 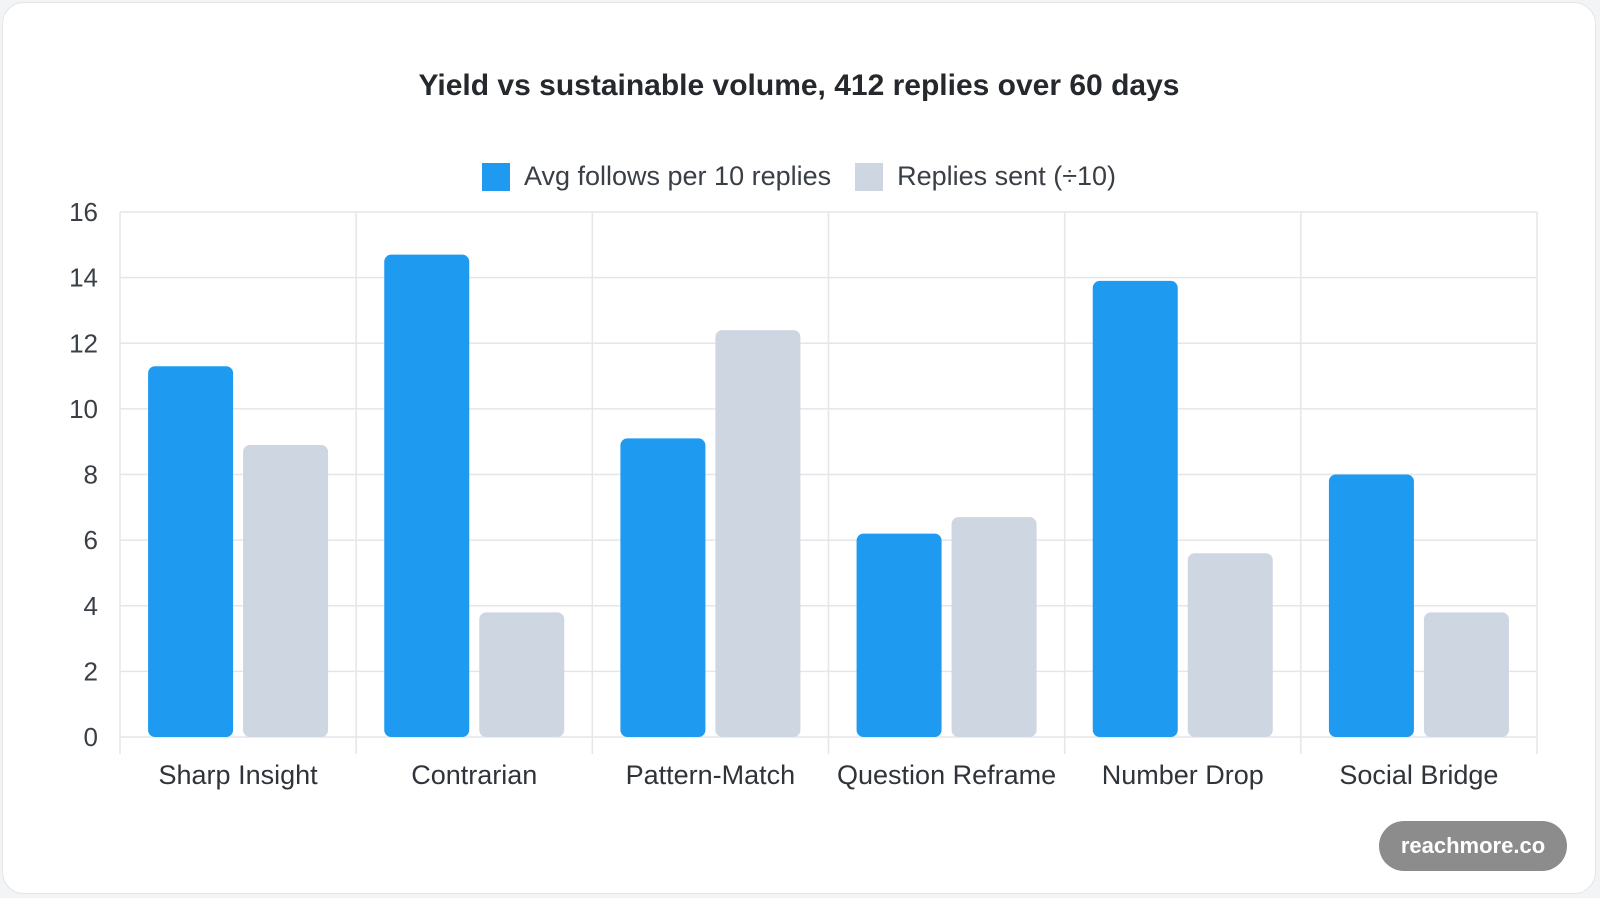 I want to click on legend-label-follows: Avg follows per 10 replies, so click(x=677, y=176).